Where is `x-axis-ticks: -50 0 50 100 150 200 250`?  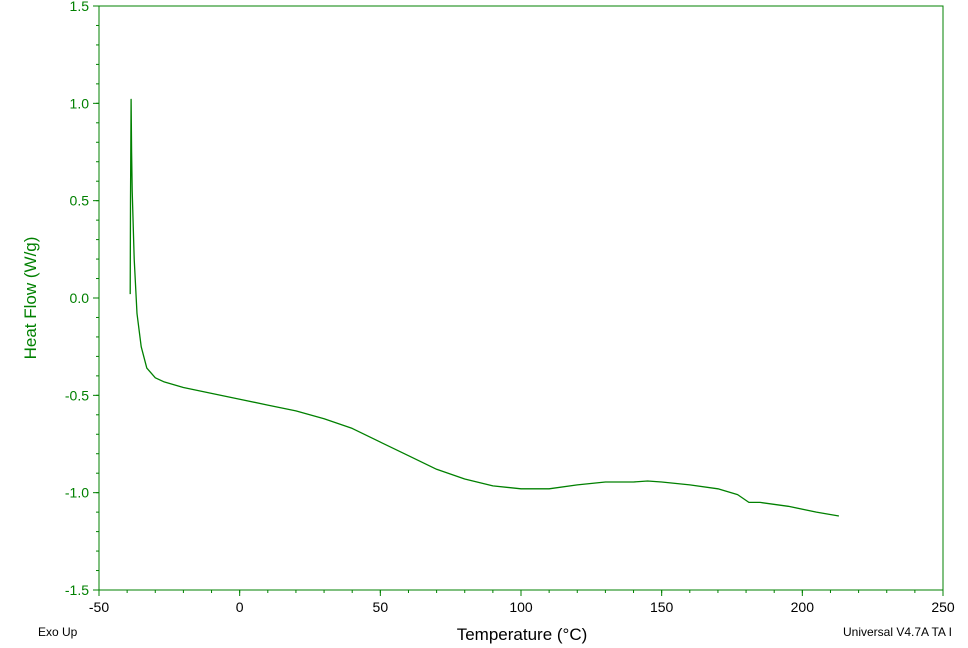 x-axis-ticks: -50 0 50 100 150 200 250 is located at coordinates (522, 602).